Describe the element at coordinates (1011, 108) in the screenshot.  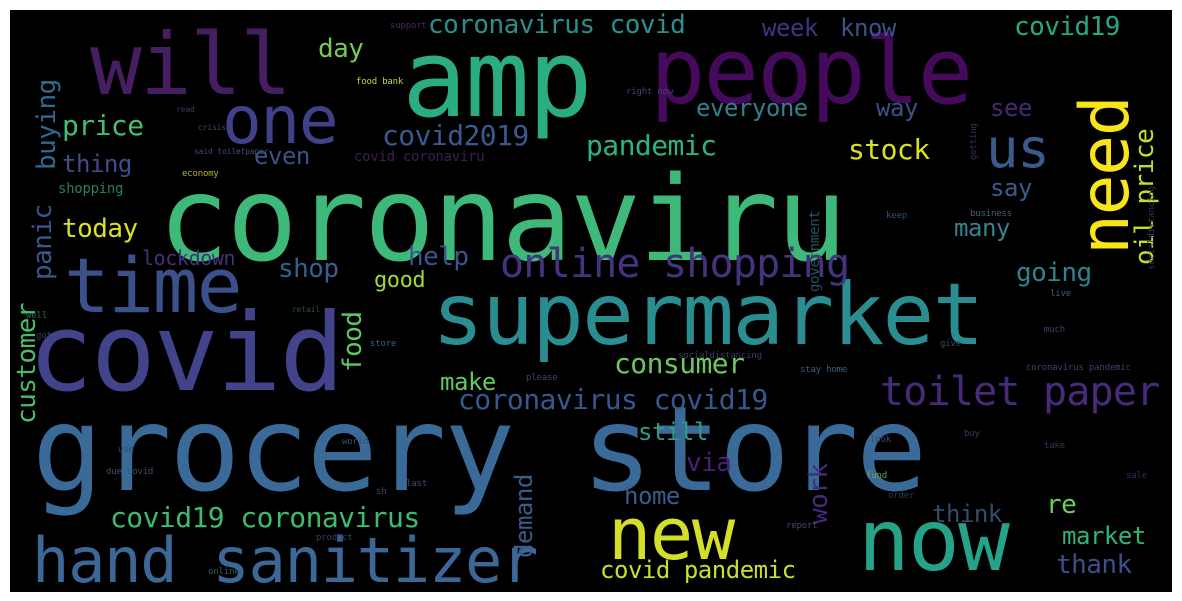
I see `word-see: see` at that location.